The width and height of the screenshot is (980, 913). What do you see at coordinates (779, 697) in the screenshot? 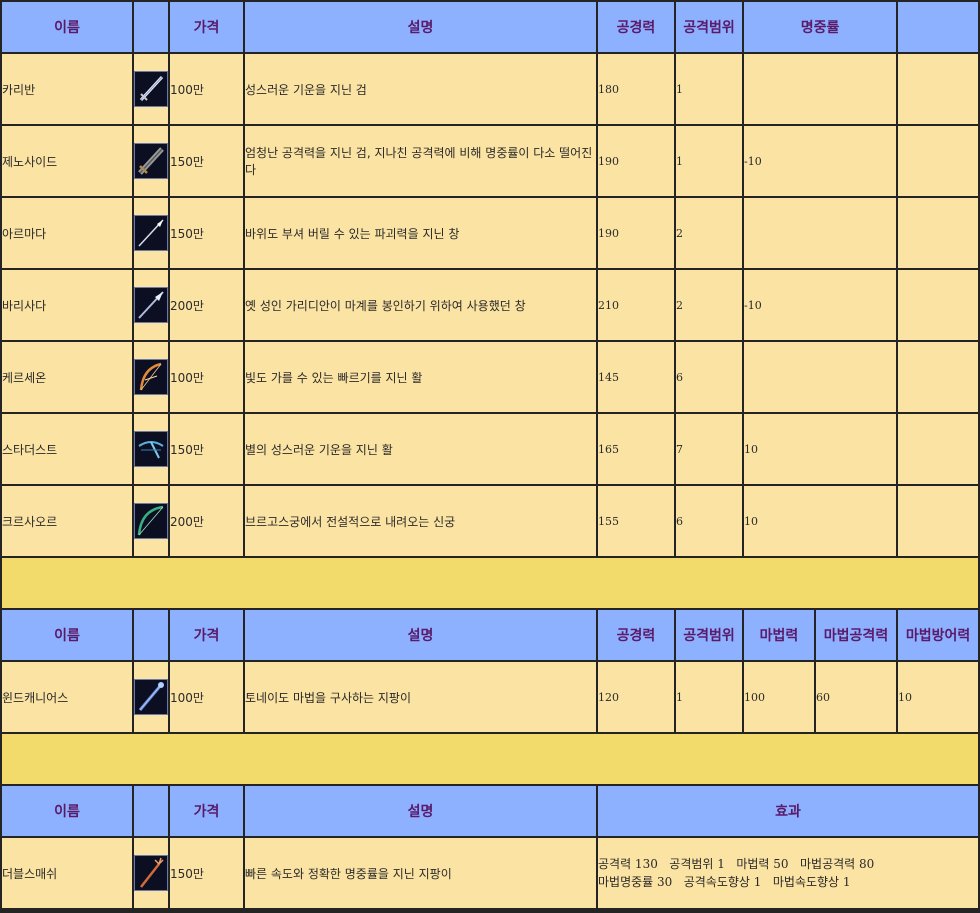
I see `item-magic: 100` at bounding box center [779, 697].